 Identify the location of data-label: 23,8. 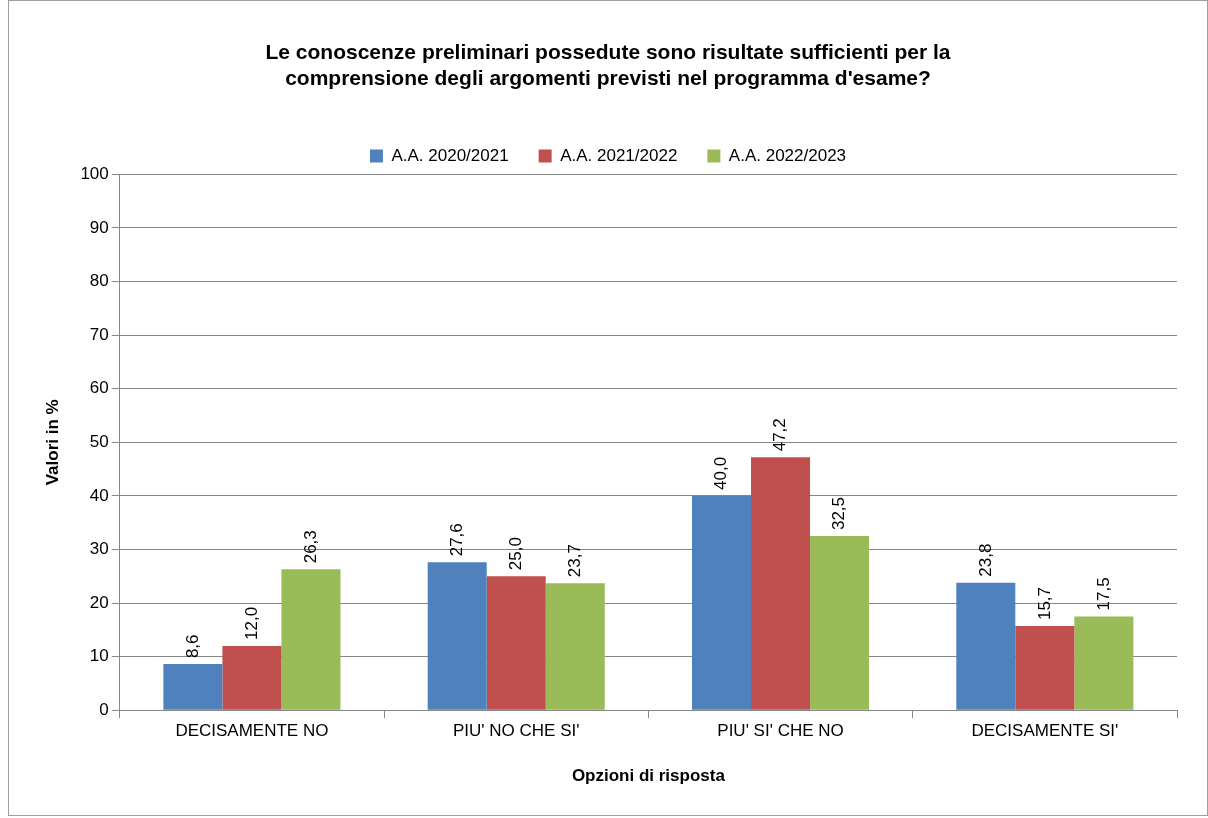
(985, 560).